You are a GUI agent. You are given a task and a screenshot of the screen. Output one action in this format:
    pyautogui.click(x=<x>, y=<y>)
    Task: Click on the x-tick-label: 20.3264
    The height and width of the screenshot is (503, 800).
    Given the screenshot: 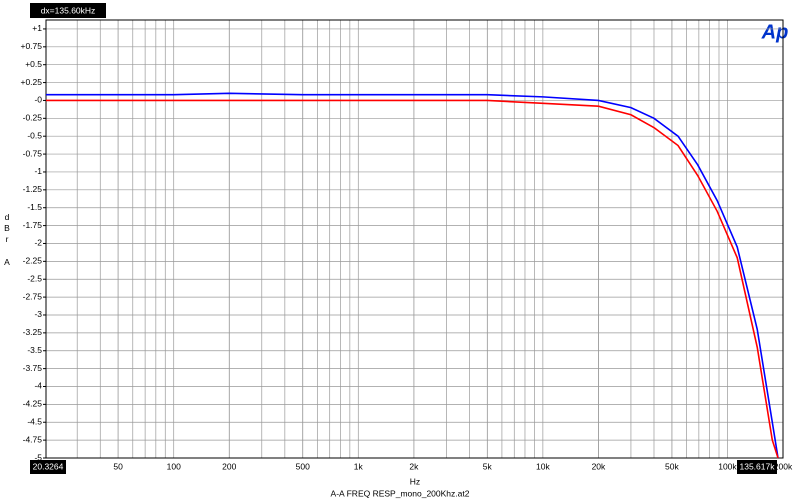 What is the action you would take?
    pyautogui.click(x=48, y=466)
    